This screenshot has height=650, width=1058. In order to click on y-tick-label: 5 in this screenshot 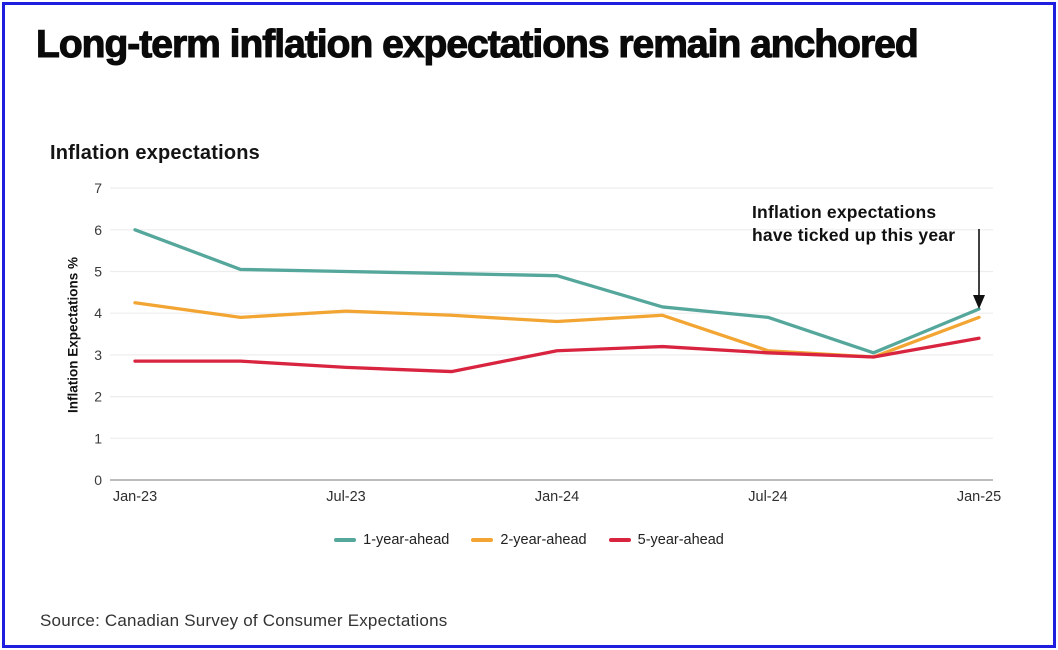, I will do `click(98, 272)`.